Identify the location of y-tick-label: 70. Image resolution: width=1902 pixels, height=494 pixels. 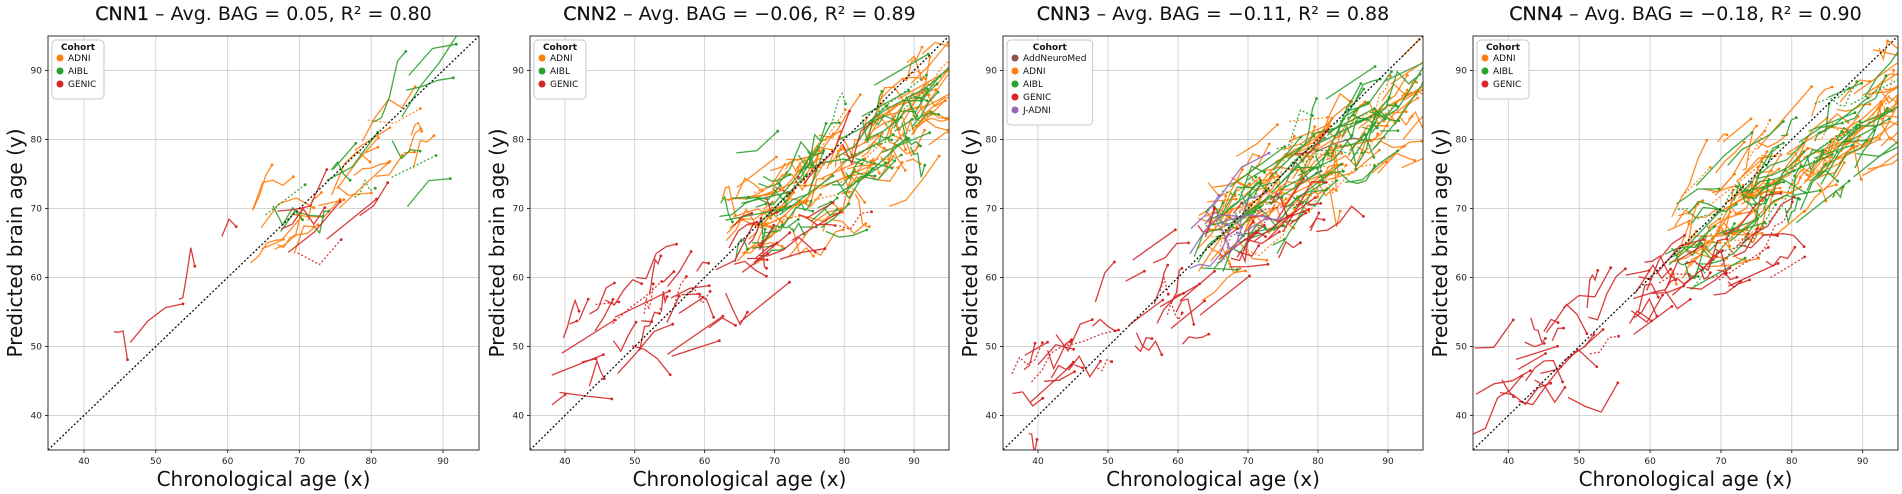
(37, 210).